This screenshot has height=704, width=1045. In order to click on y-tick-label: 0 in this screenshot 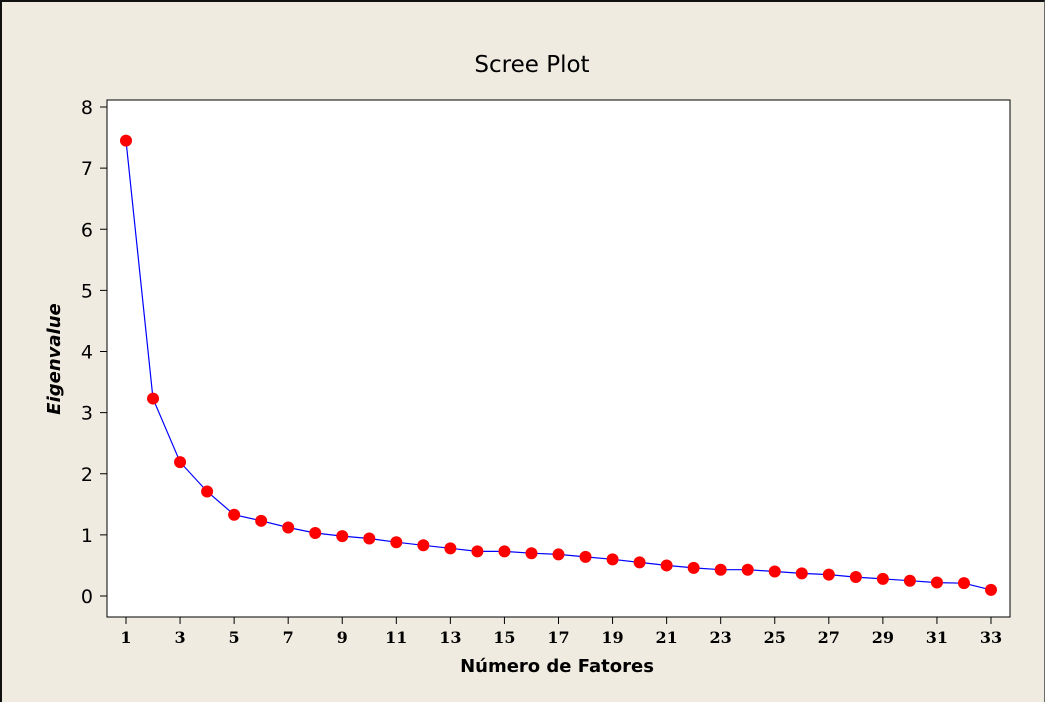, I will do `click(87, 597)`.